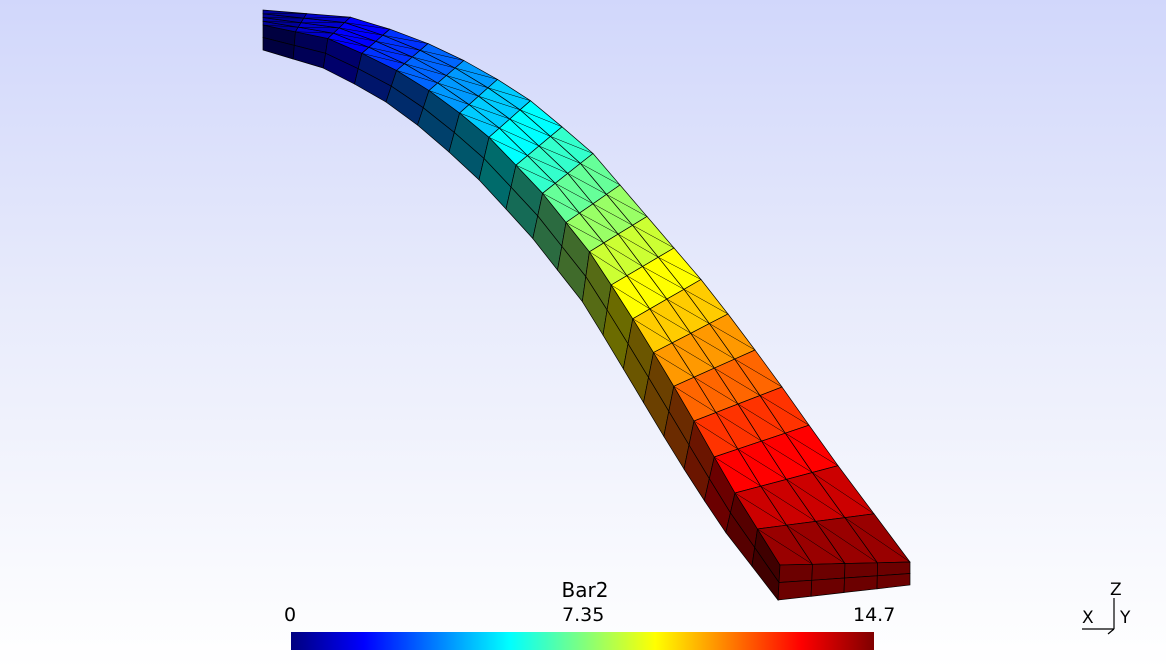 The width and height of the screenshot is (1166, 670). Describe the element at coordinates (582, 641) in the screenshot. I see `legend-colorbar` at that location.